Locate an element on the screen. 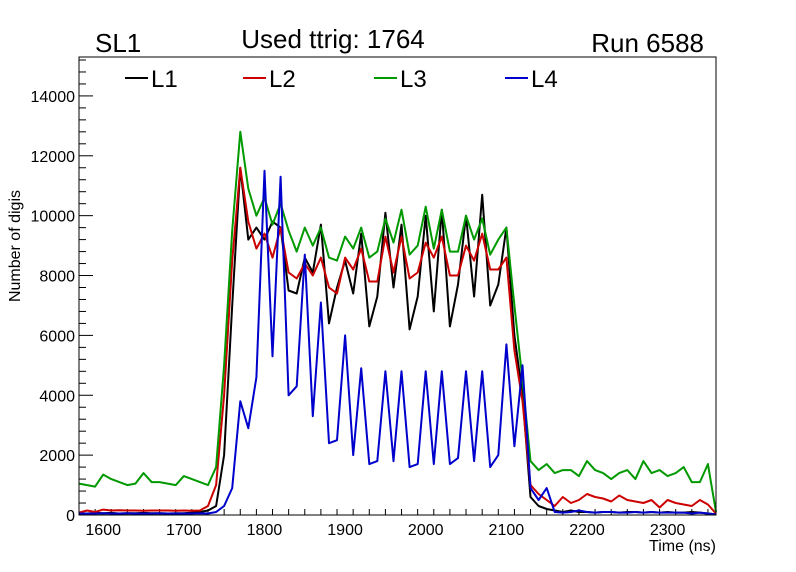 The height and width of the screenshot is (572, 796). x-tick-label: 2200 is located at coordinates (587, 530).